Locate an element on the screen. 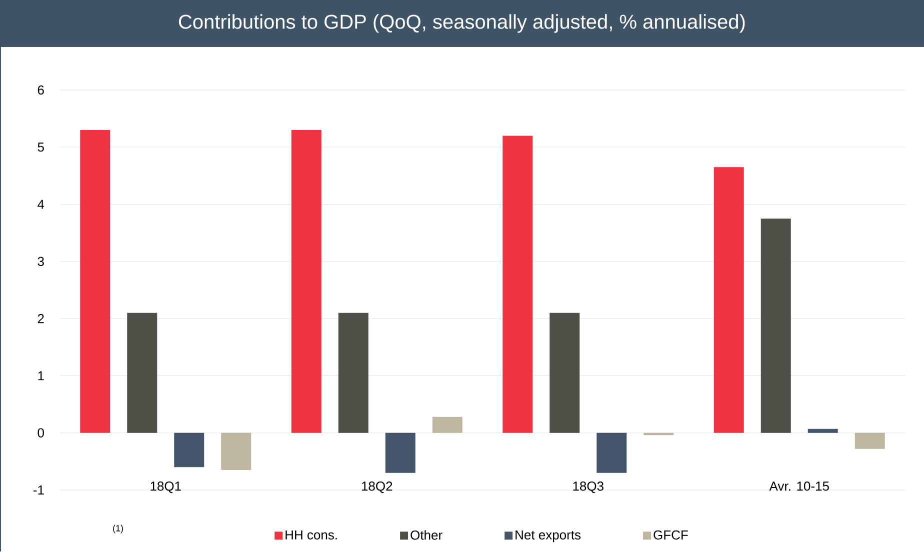 This screenshot has width=924, height=552. y-tick-label: 4 is located at coordinates (41, 204).